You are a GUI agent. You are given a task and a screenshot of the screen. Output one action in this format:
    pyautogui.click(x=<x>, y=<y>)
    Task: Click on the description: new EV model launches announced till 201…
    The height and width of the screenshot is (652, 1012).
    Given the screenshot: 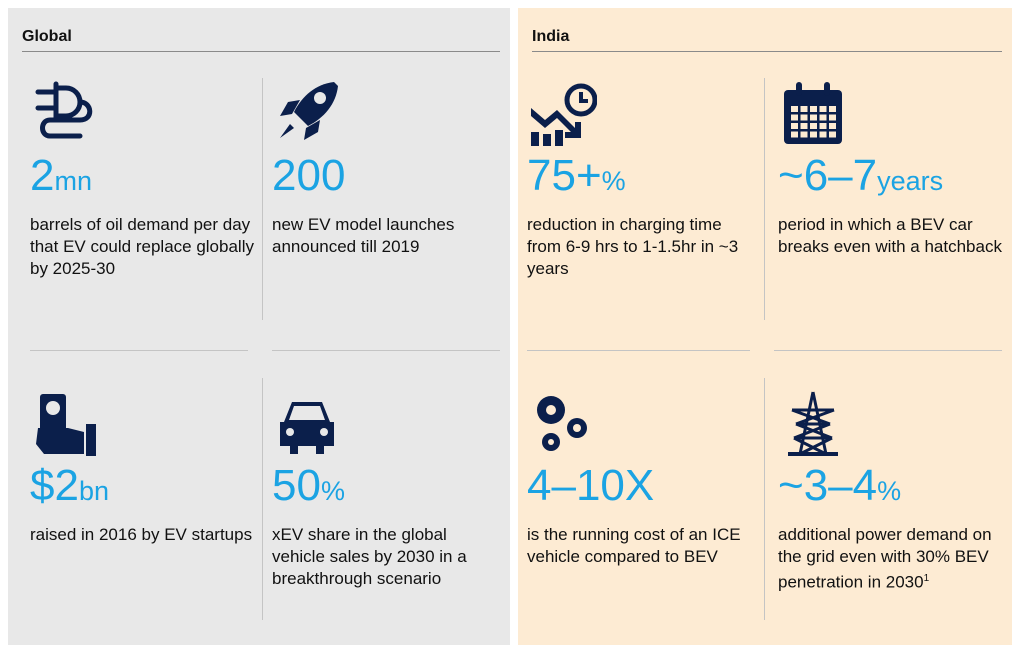 What is the action you would take?
    pyautogui.click(x=384, y=236)
    